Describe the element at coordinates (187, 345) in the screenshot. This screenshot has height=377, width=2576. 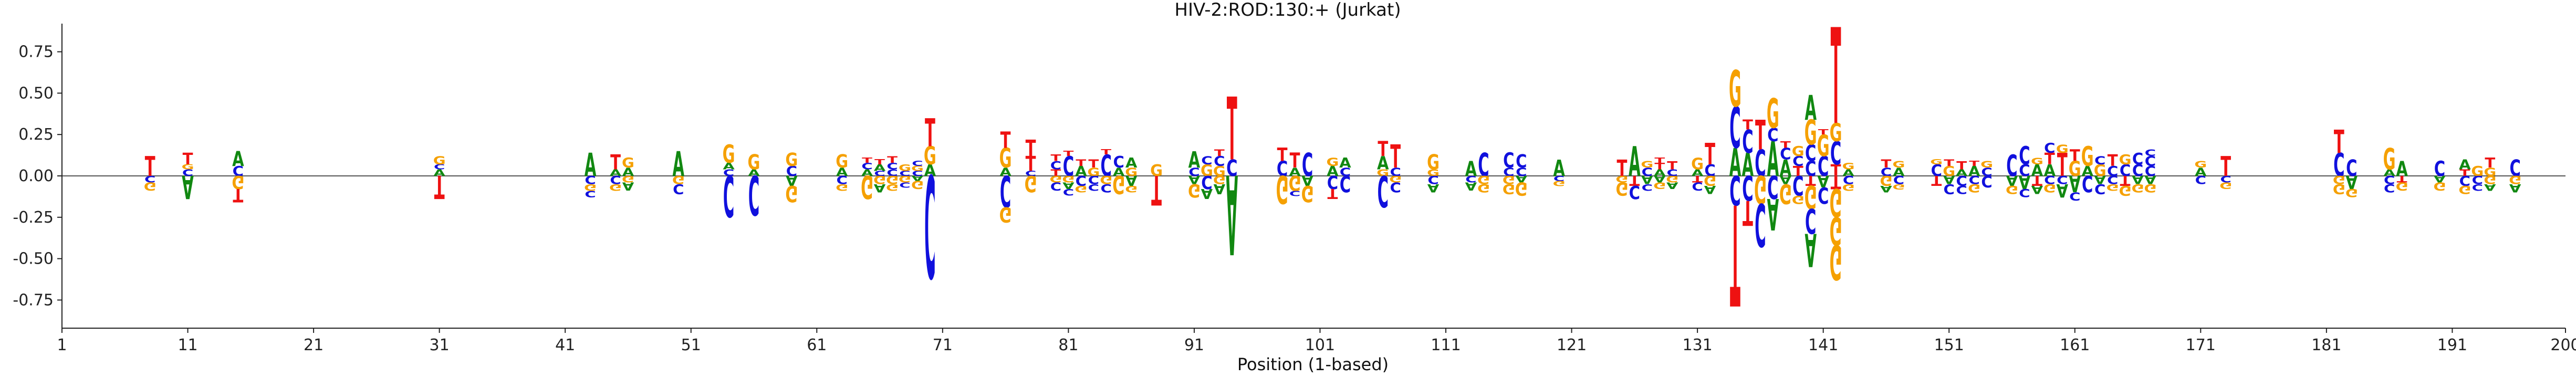
I see `x-tick-label: 11` at that location.